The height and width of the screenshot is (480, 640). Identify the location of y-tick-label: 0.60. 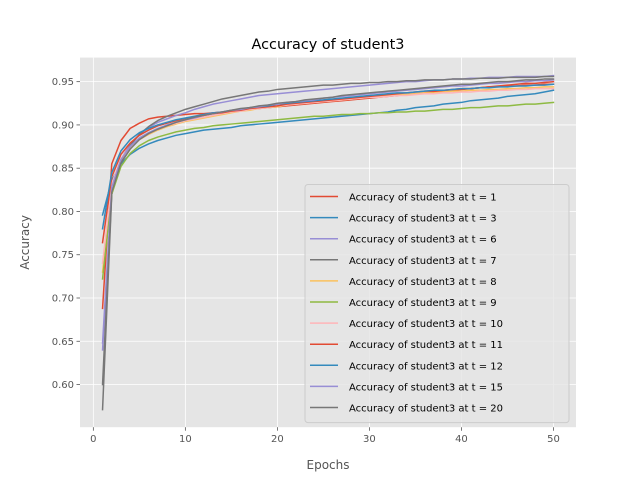
(63, 385).